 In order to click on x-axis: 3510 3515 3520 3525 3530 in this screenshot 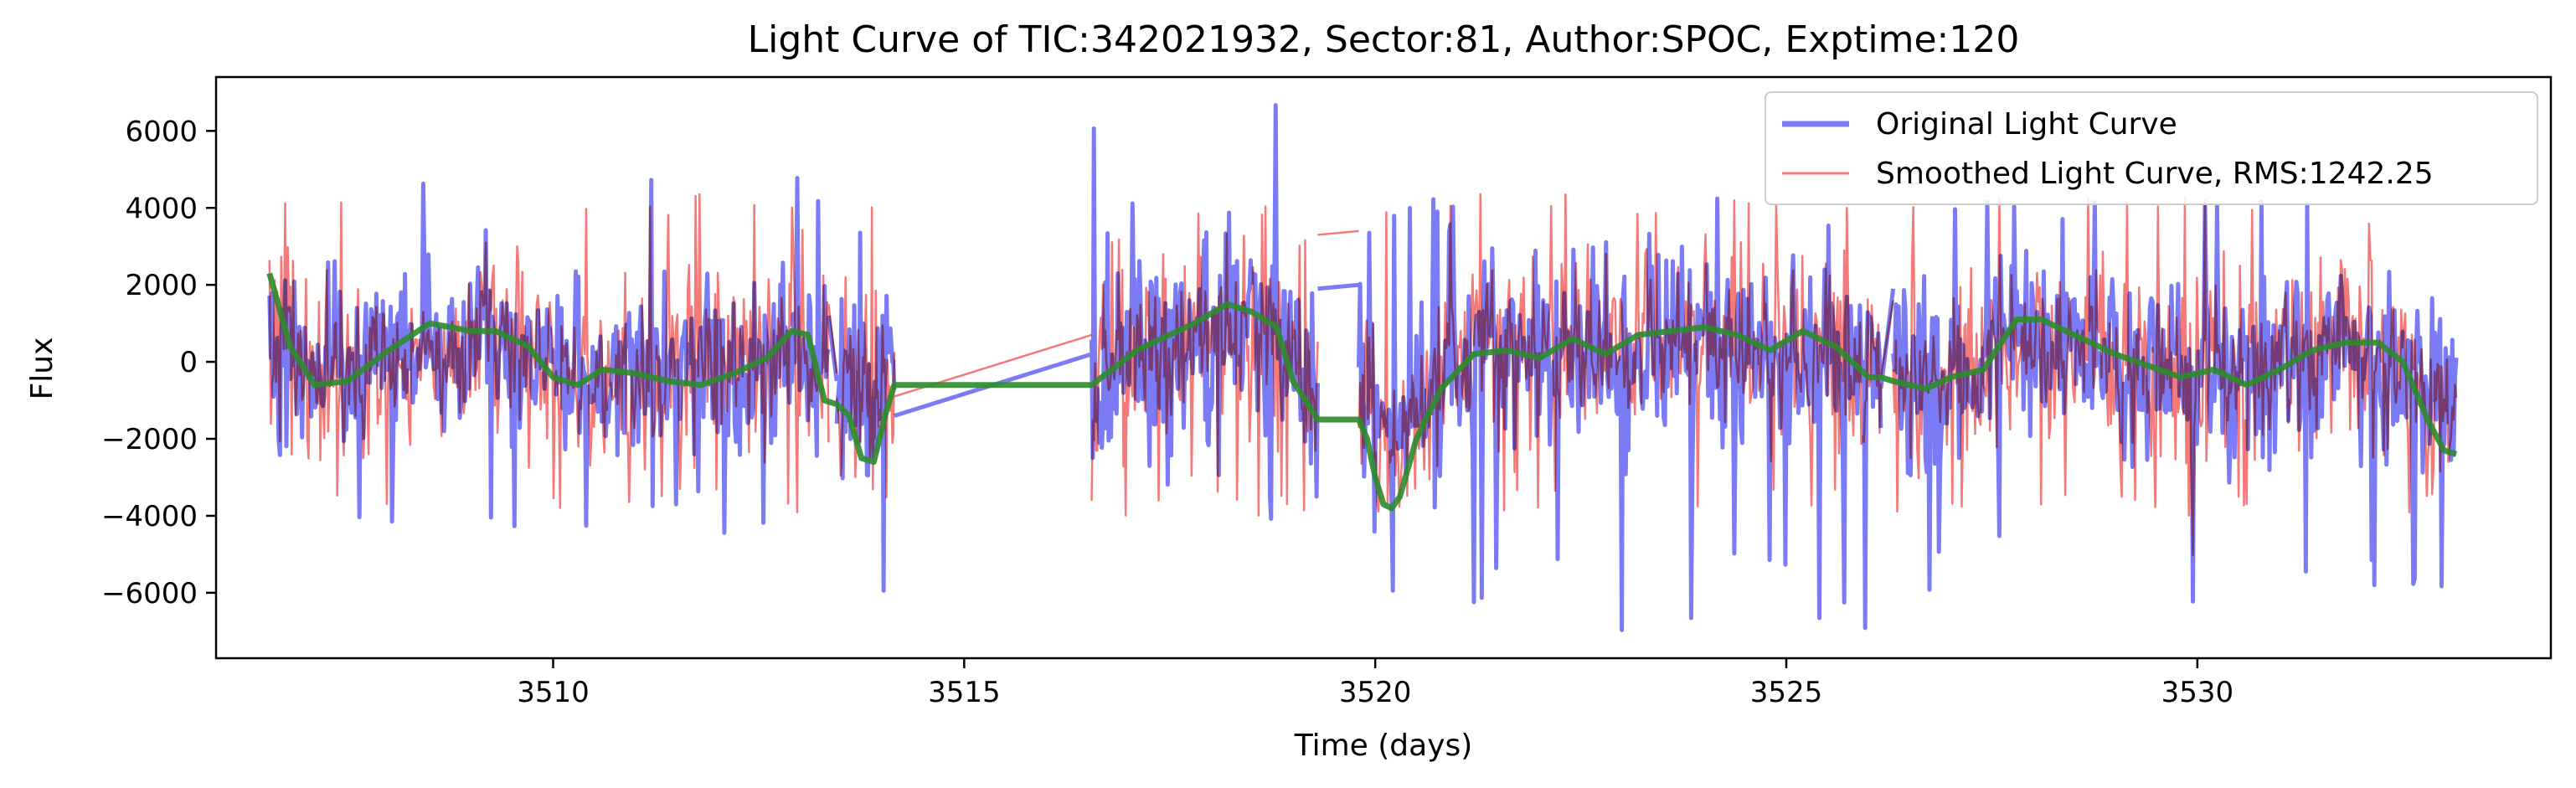, I will do `click(1375, 683)`.